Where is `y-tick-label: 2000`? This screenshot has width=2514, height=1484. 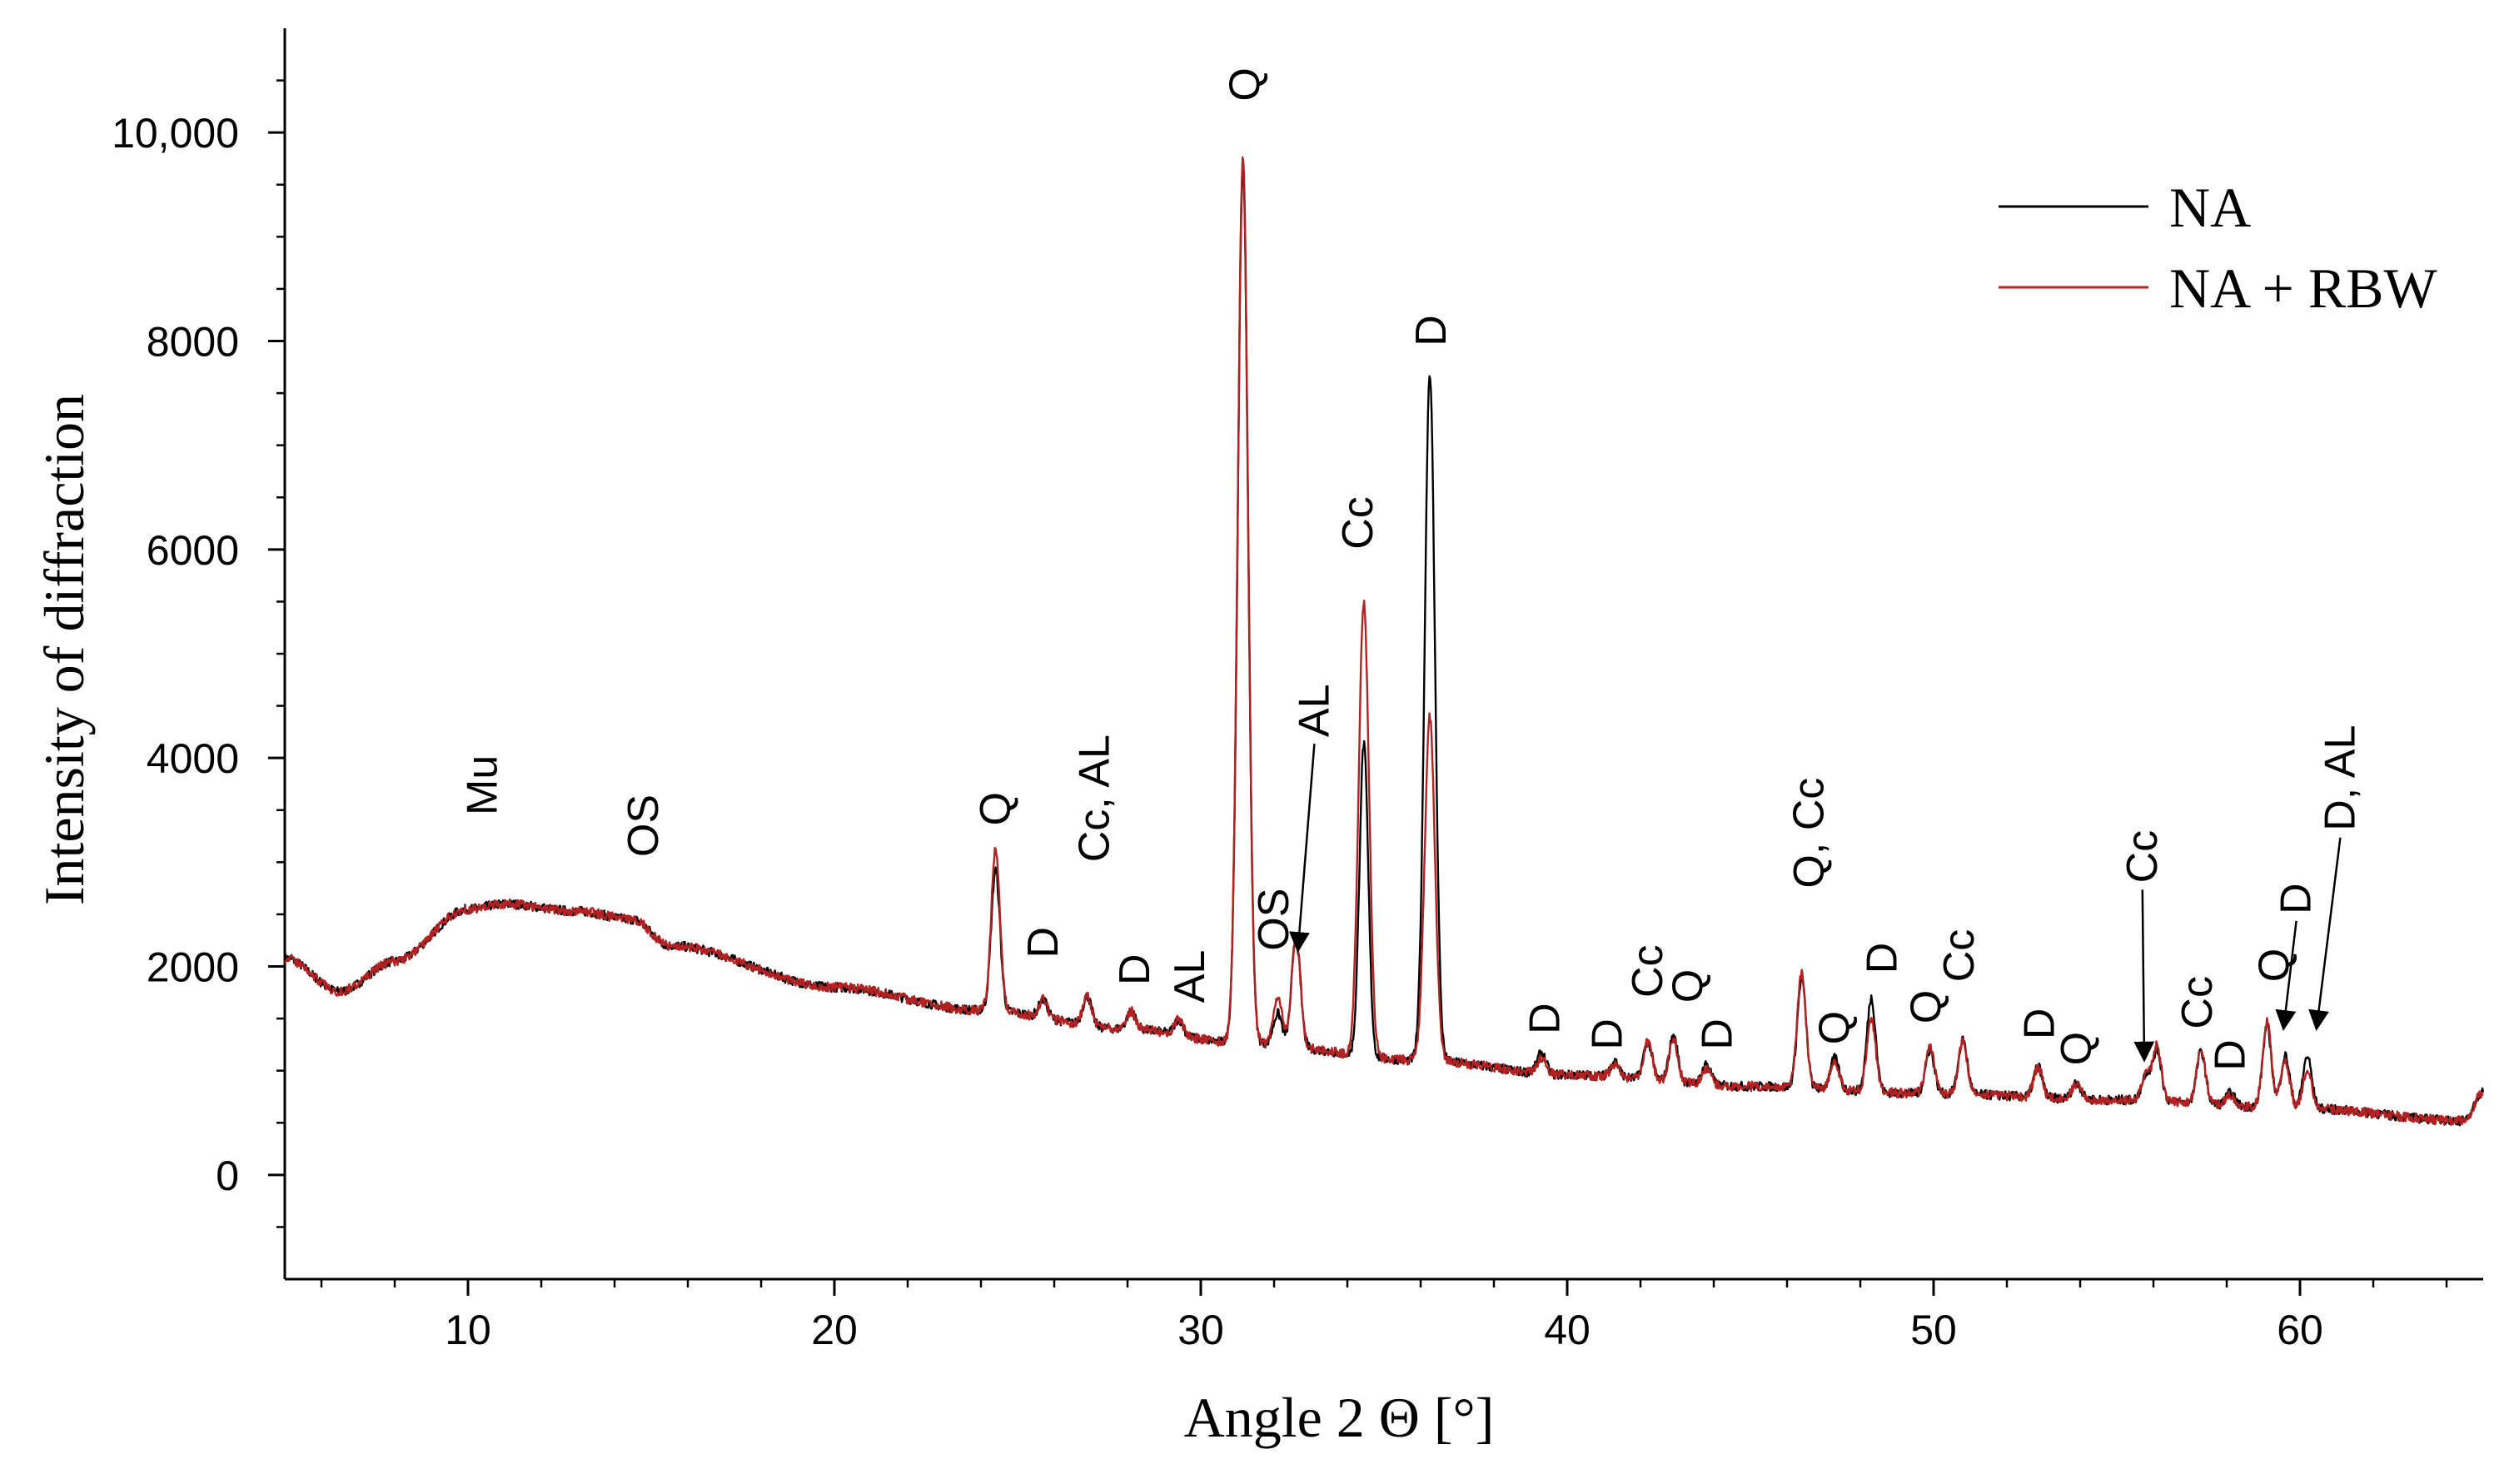 y-tick-label: 2000 is located at coordinates (193, 968).